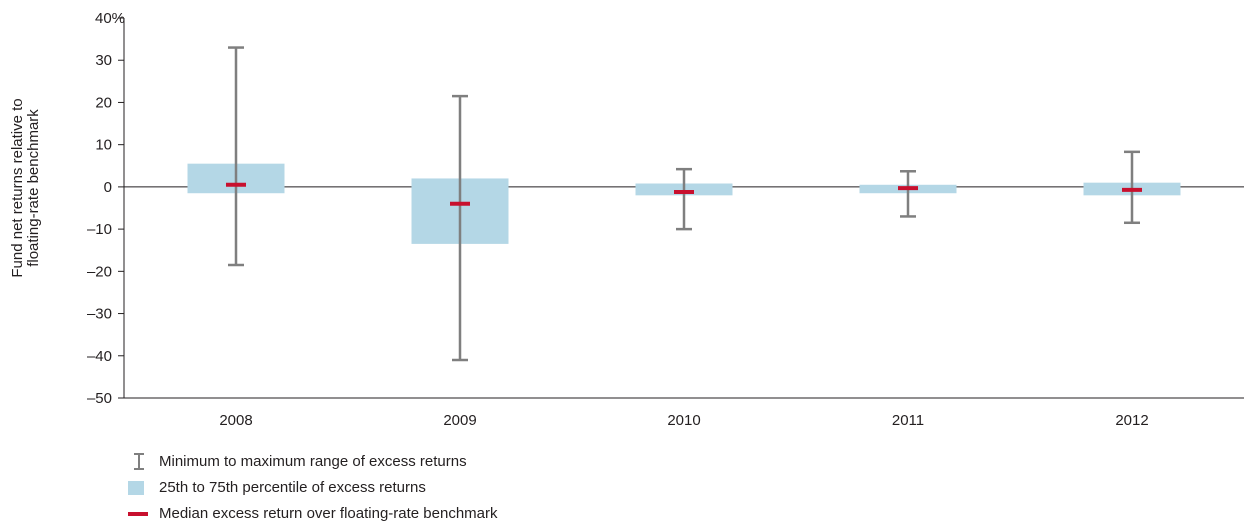 The width and height of the screenshot is (1244, 529). What do you see at coordinates (99, 229) in the screenshot?
I see `y-tick-label: –10` at bounding box center [99, 229].